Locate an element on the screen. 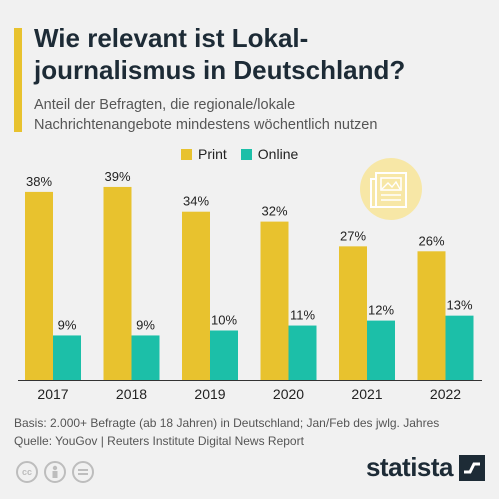 The height and width of the screenshot is (499, 499). bar-print-2022 is located at coordinates (431, 315).